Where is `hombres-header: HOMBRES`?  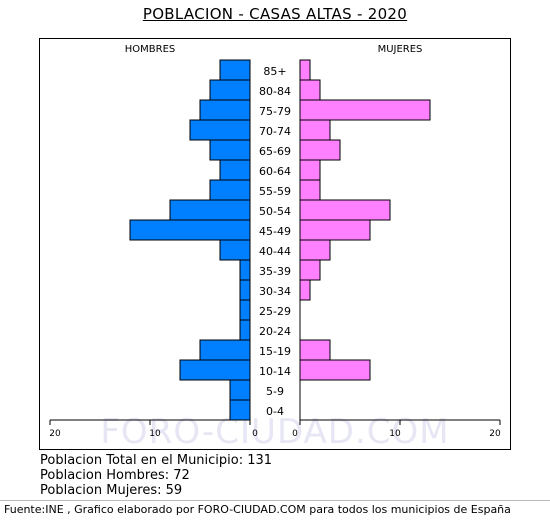 hombres-header: HOMBRES is located at coordinates (150, 49).